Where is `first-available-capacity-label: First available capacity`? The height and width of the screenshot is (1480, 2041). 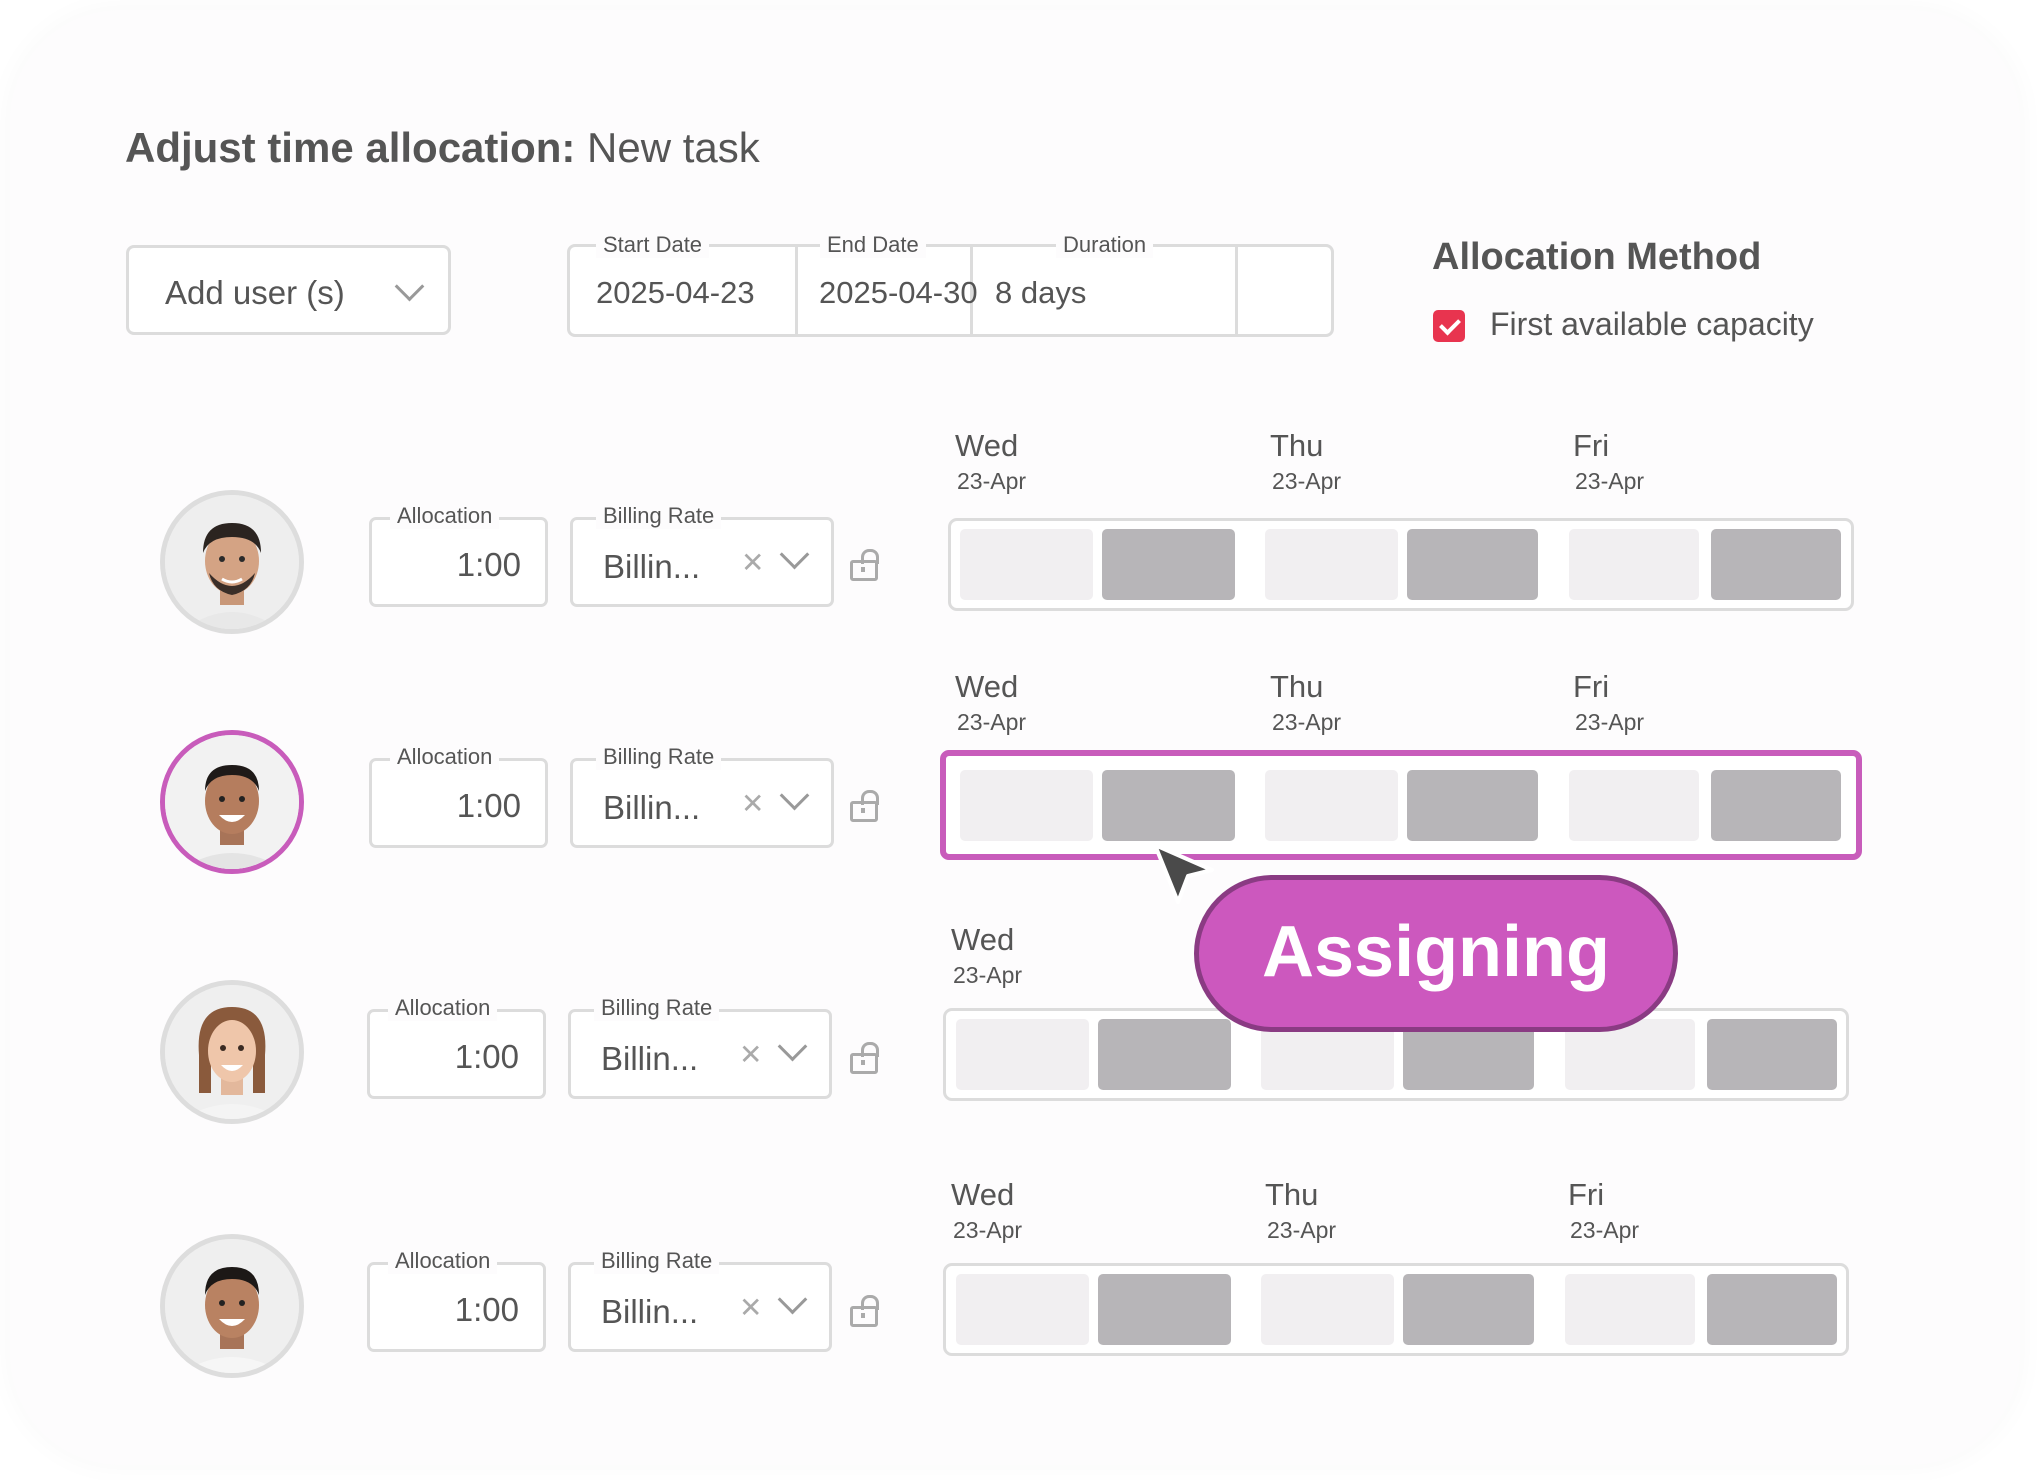 first-available-capacity-label: First available capacity is located at coordinates (1652, 324).